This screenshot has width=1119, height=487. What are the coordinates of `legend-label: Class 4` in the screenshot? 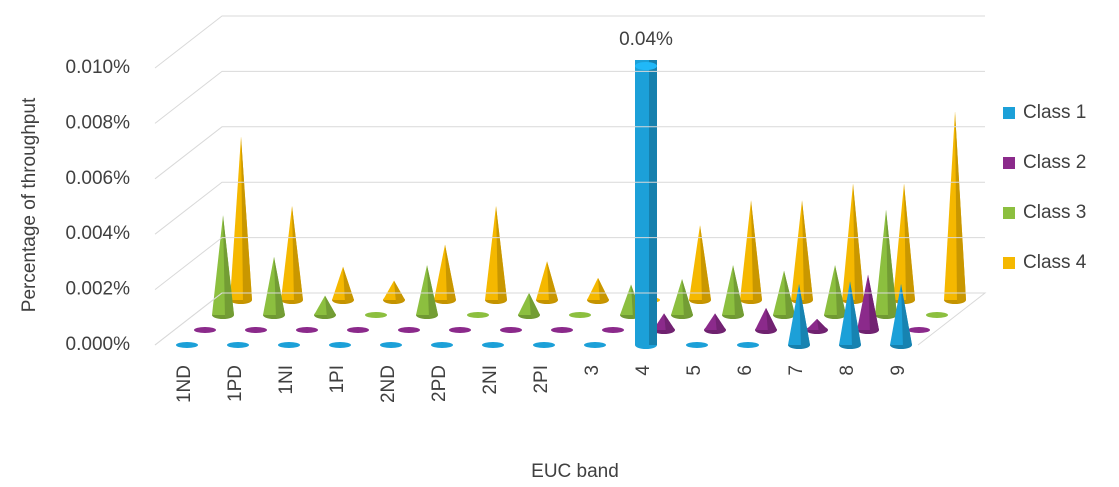 It's located at (1055, 262).